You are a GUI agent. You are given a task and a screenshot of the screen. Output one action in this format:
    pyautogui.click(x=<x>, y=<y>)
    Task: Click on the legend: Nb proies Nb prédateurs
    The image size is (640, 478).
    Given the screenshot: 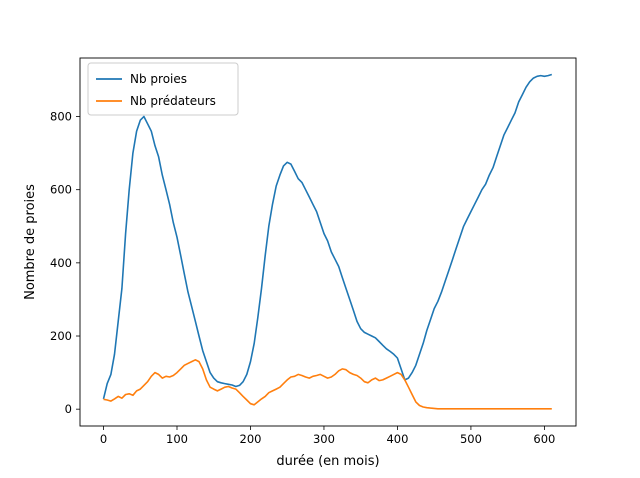 What is the action you would take?
    pyautogui.click(x=163, y=89)
    